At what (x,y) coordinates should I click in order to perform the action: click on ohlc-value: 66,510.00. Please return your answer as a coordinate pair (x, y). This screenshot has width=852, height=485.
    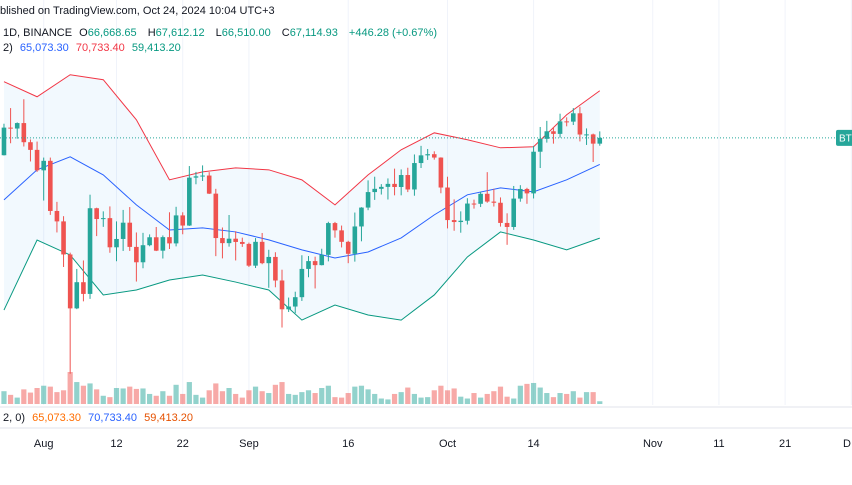
    Looking at the image, I should click on (246, 33).